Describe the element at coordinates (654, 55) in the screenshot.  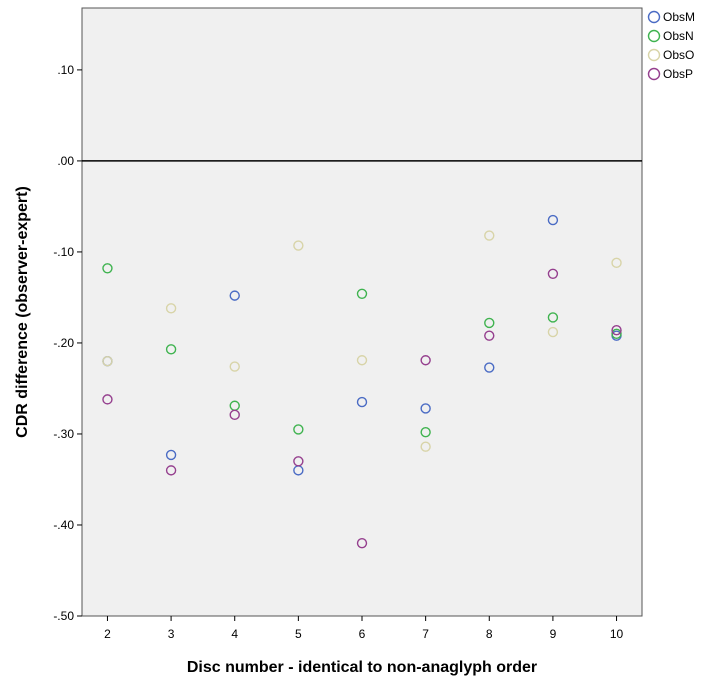
I see `legend-marker-obso` at that location.